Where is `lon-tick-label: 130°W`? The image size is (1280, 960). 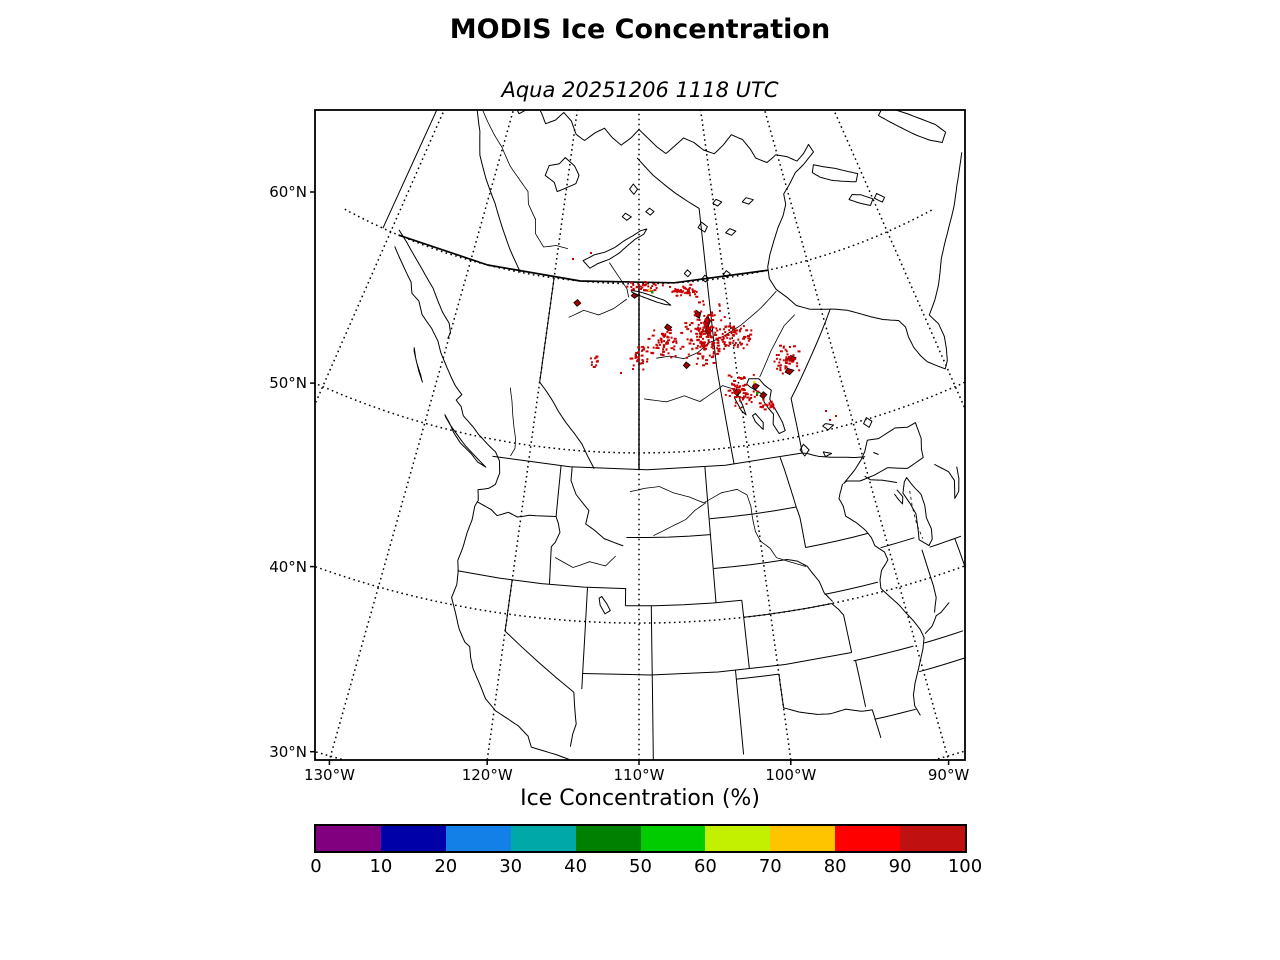
lon-tick-label: 130°W is located at coordinates (329, 775).